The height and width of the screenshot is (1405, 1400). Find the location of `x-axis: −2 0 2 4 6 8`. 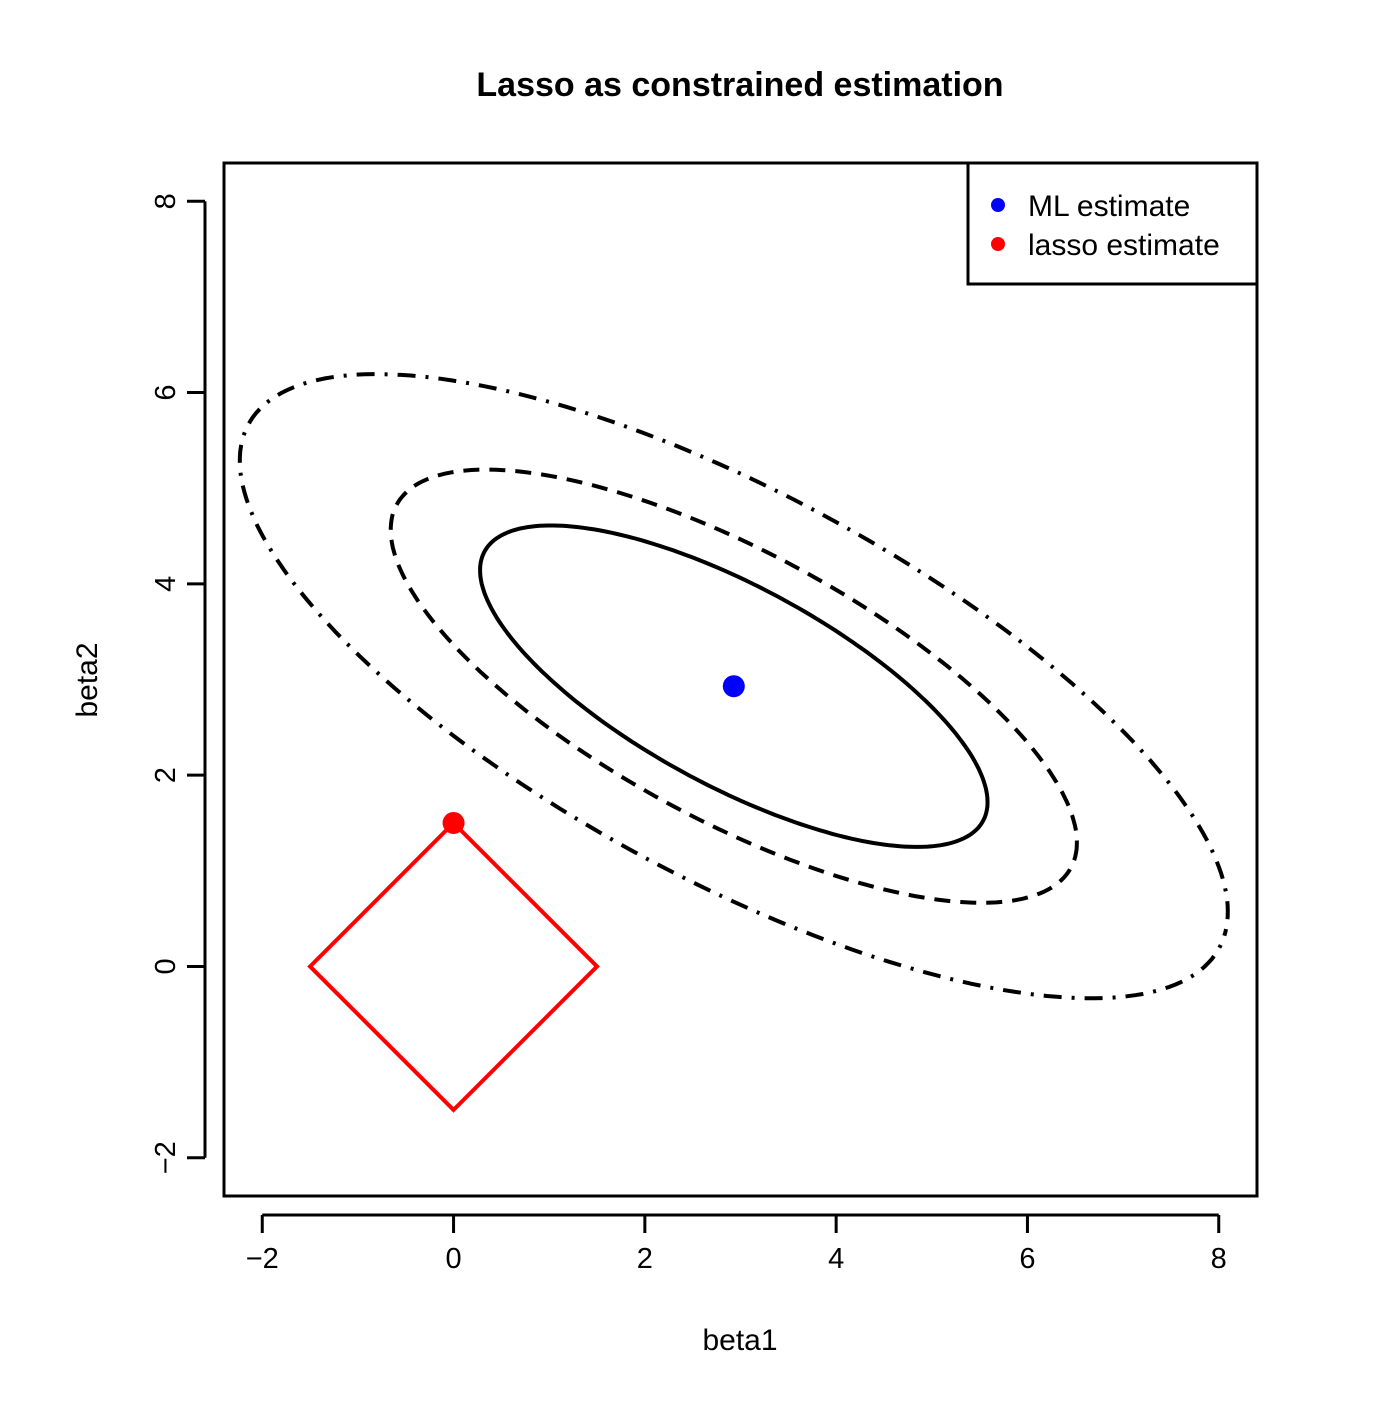

x-axis: −2 0 2 4 6 8 is located at coordinates (736, 1244).